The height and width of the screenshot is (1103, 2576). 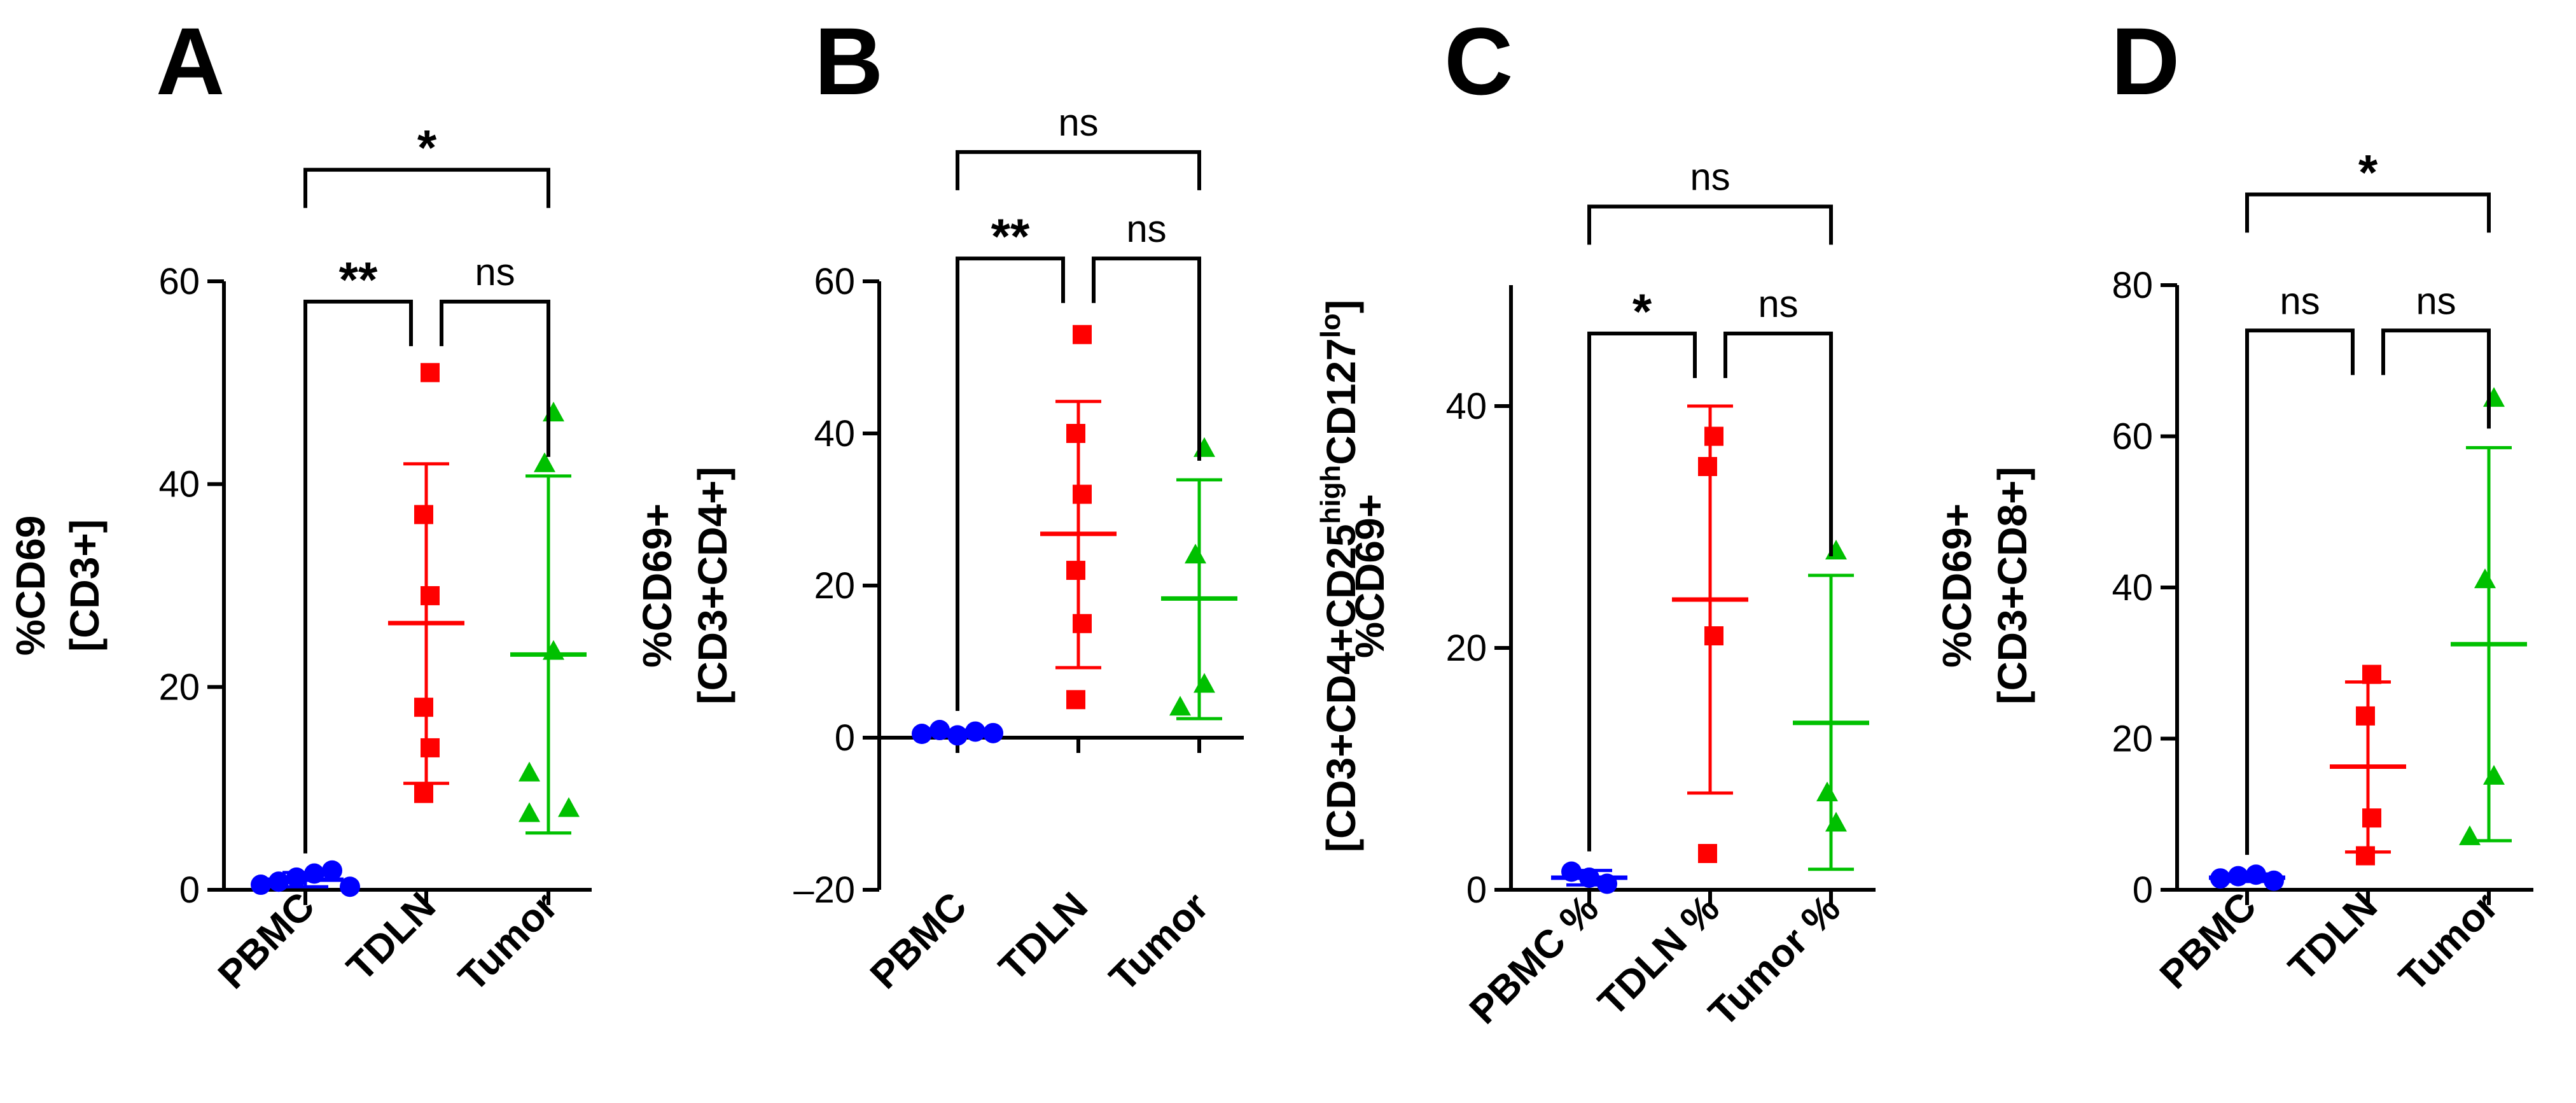 What do you see at coordinates (1370, 576) in the screenshot?
I see `y-axis-title-main: %CD69+` at bounding box center [1370, 576].